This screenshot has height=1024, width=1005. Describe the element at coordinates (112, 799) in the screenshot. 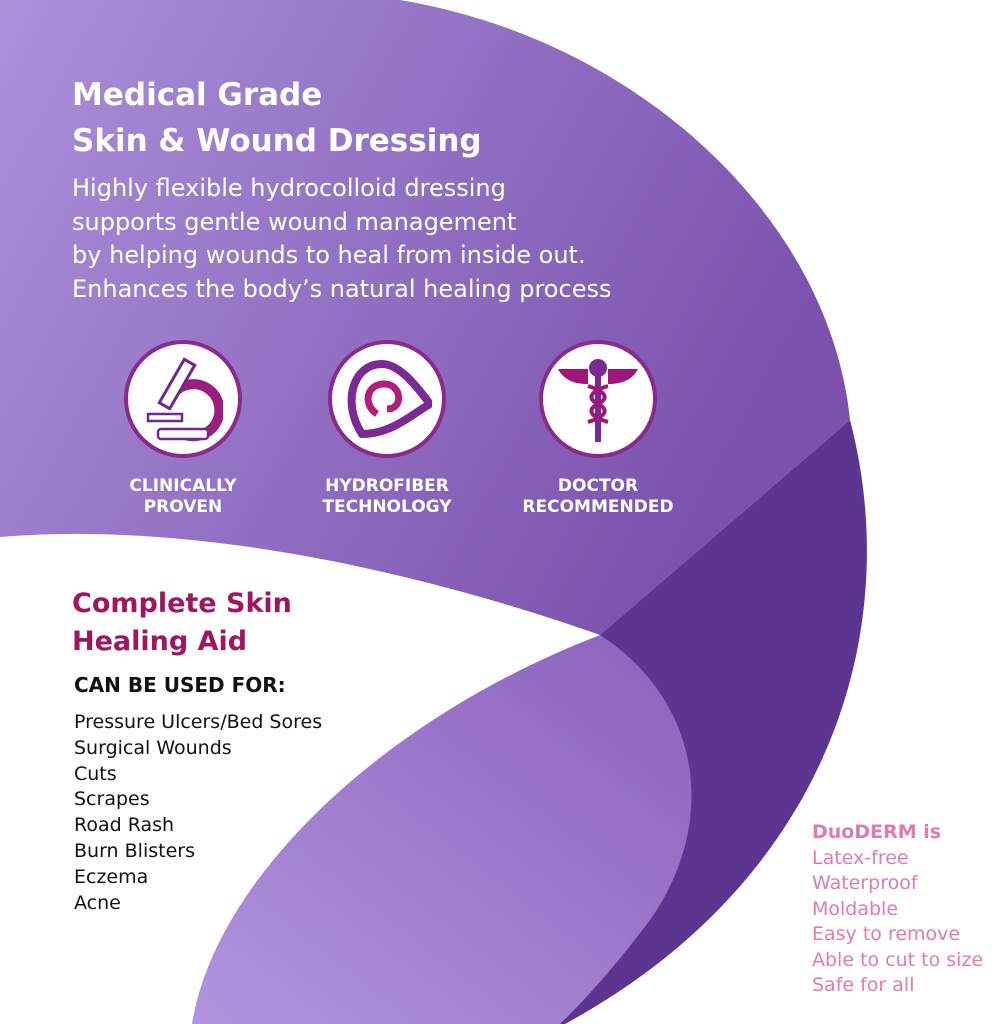

I see `list-item: Scrapes` at that location.